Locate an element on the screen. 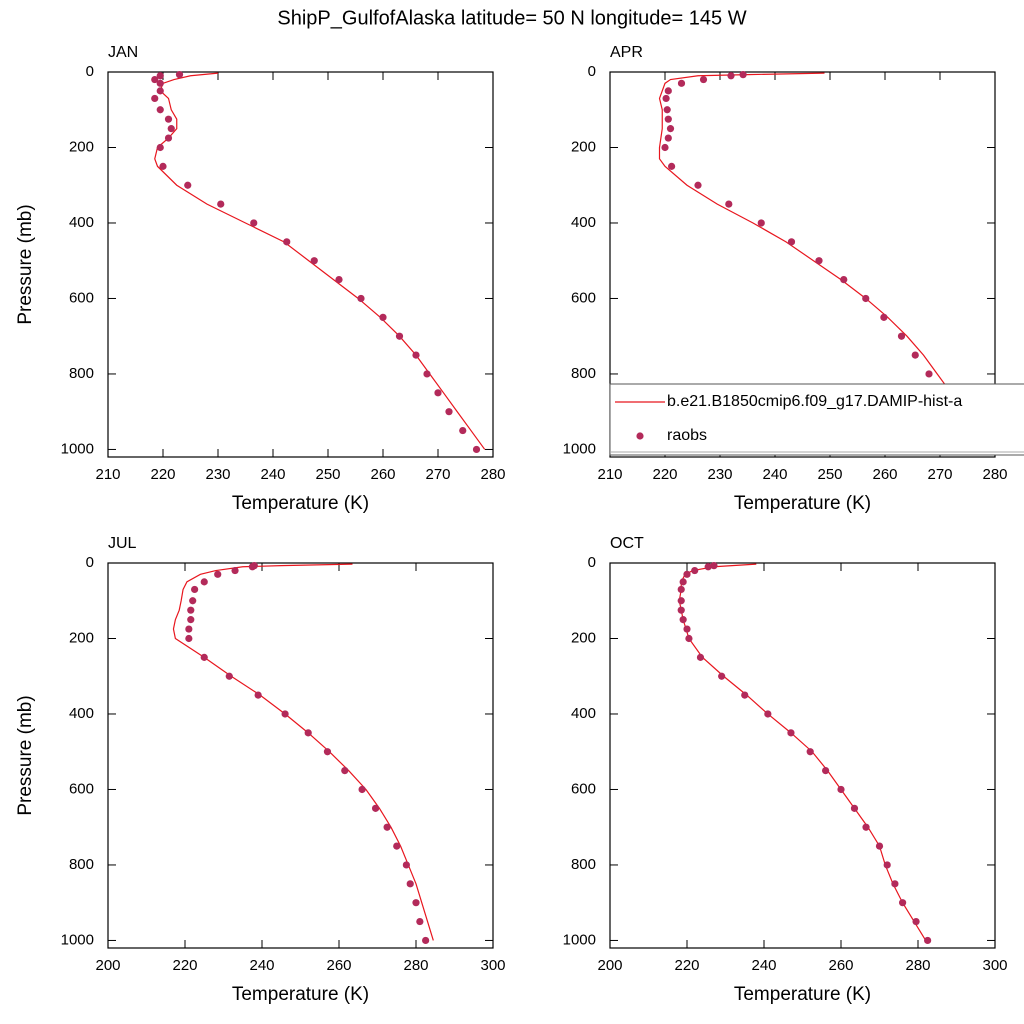 The width and height of the screenshot is (1024, 1024). panel-title: JAN is located at coordinates (123, 52).